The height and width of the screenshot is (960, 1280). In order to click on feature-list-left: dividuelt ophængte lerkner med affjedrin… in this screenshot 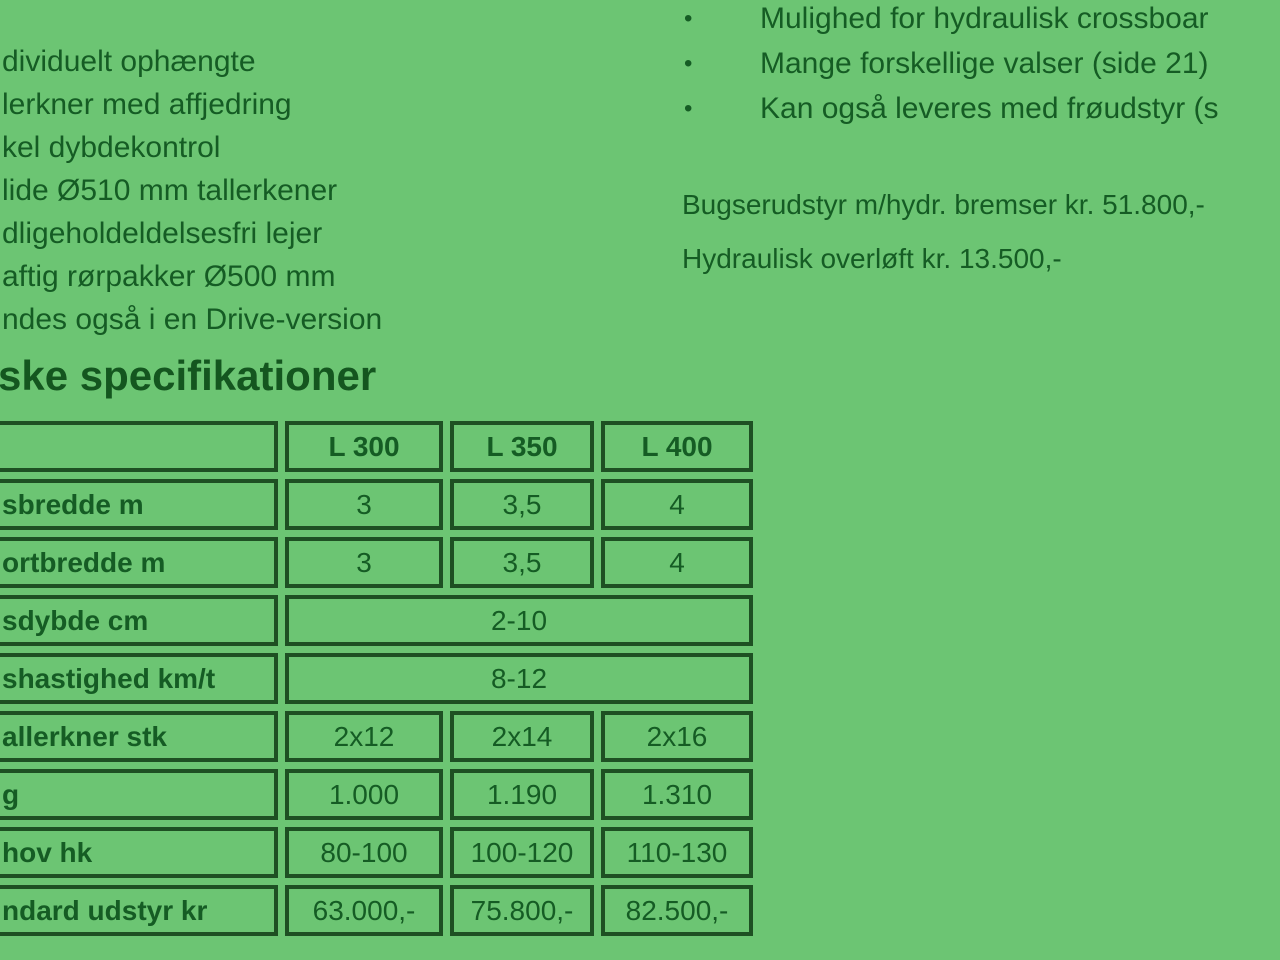, I will do `click(192, 190)`.